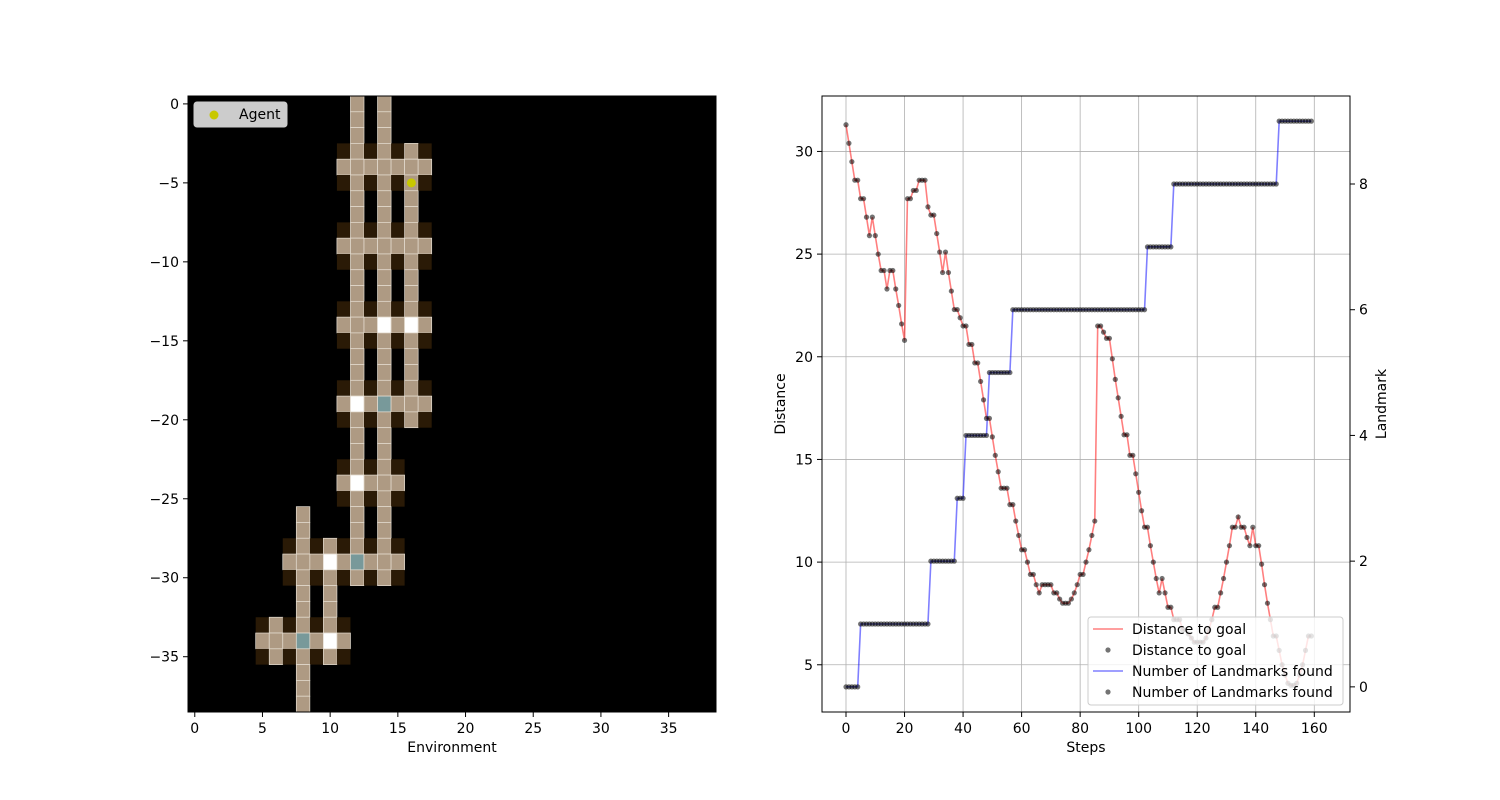  Describe the element at coordinates (669, 729) in the screenshot. I see `x-tick-label: 35` at that location.